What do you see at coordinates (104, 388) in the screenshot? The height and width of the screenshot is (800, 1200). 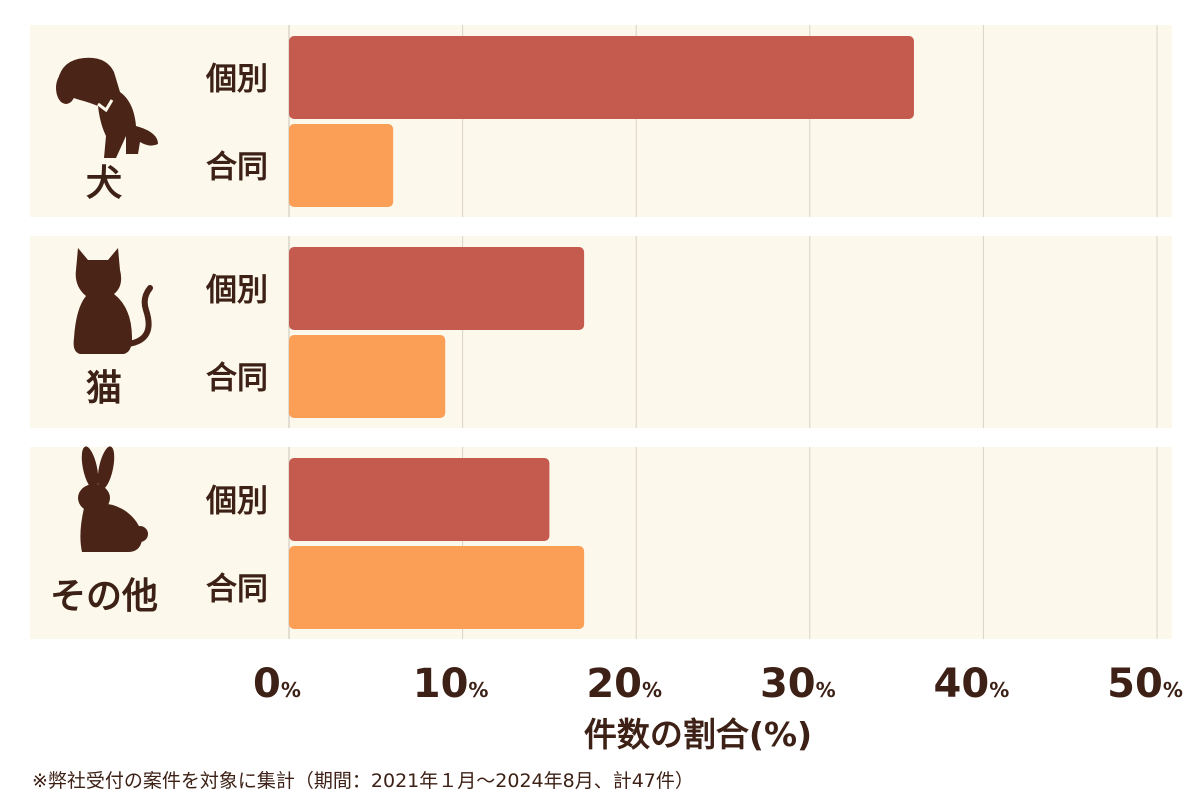 I see `group-label-猫: 猫` at bounding box center [104, 388].